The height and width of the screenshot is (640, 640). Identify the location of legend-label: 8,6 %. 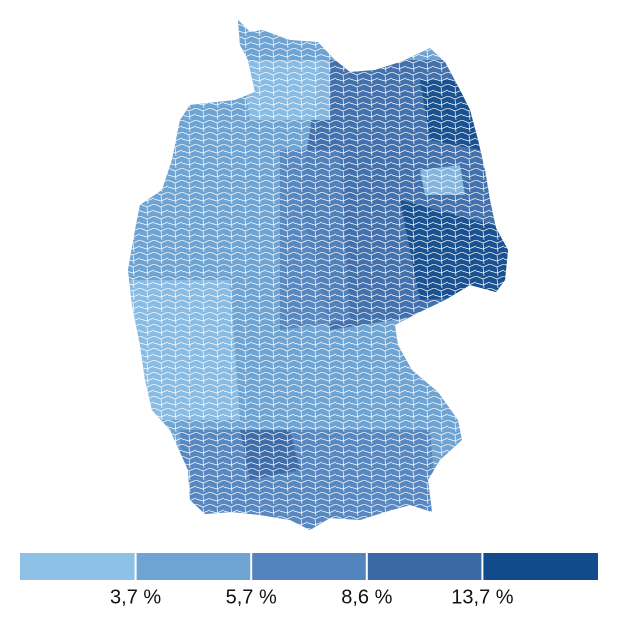
(366, 597).